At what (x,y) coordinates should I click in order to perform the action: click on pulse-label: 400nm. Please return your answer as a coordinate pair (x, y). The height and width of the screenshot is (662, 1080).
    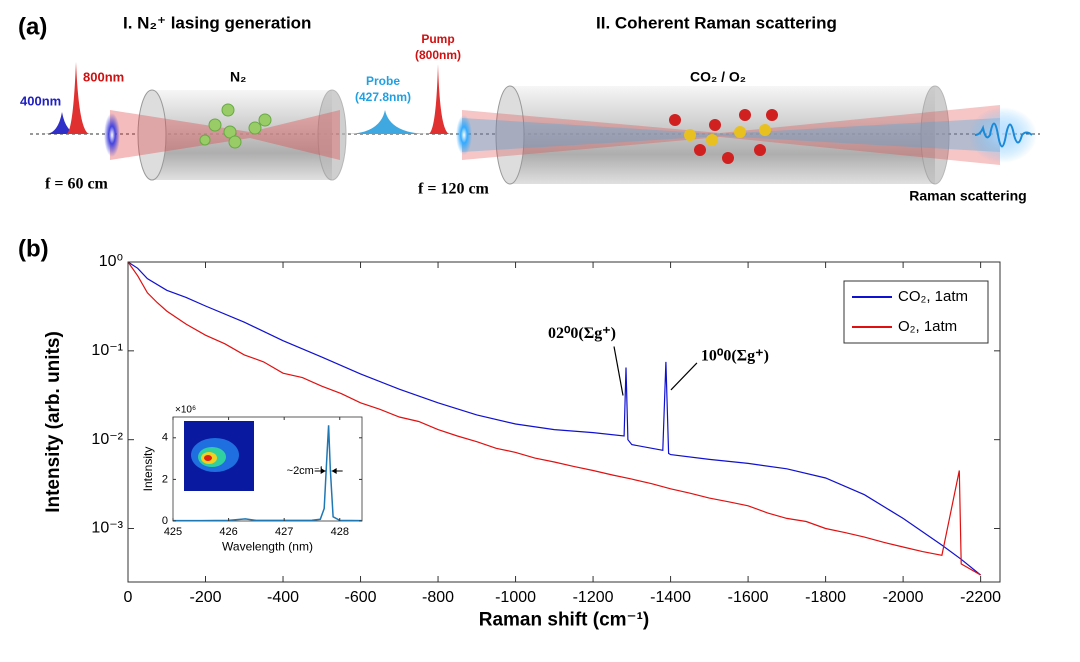
    Looking at the image, I should click on (40, 100).